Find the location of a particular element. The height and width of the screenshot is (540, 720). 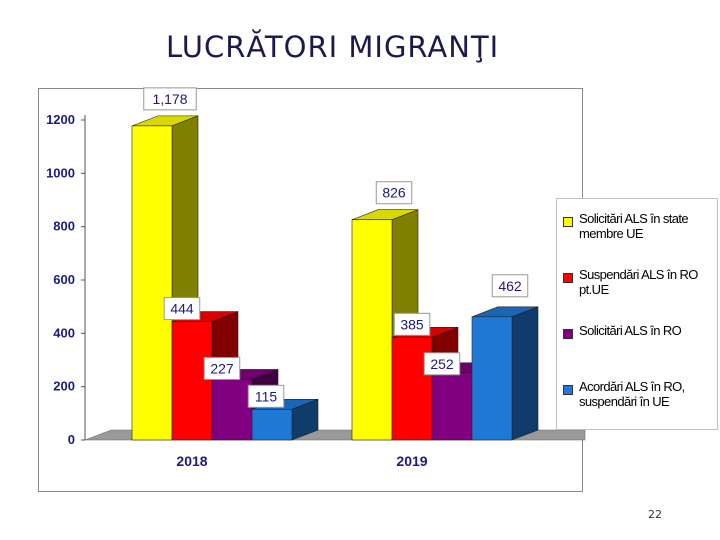

legend-label: Solicitări ALS în RO is located at coordinates (630, 330).